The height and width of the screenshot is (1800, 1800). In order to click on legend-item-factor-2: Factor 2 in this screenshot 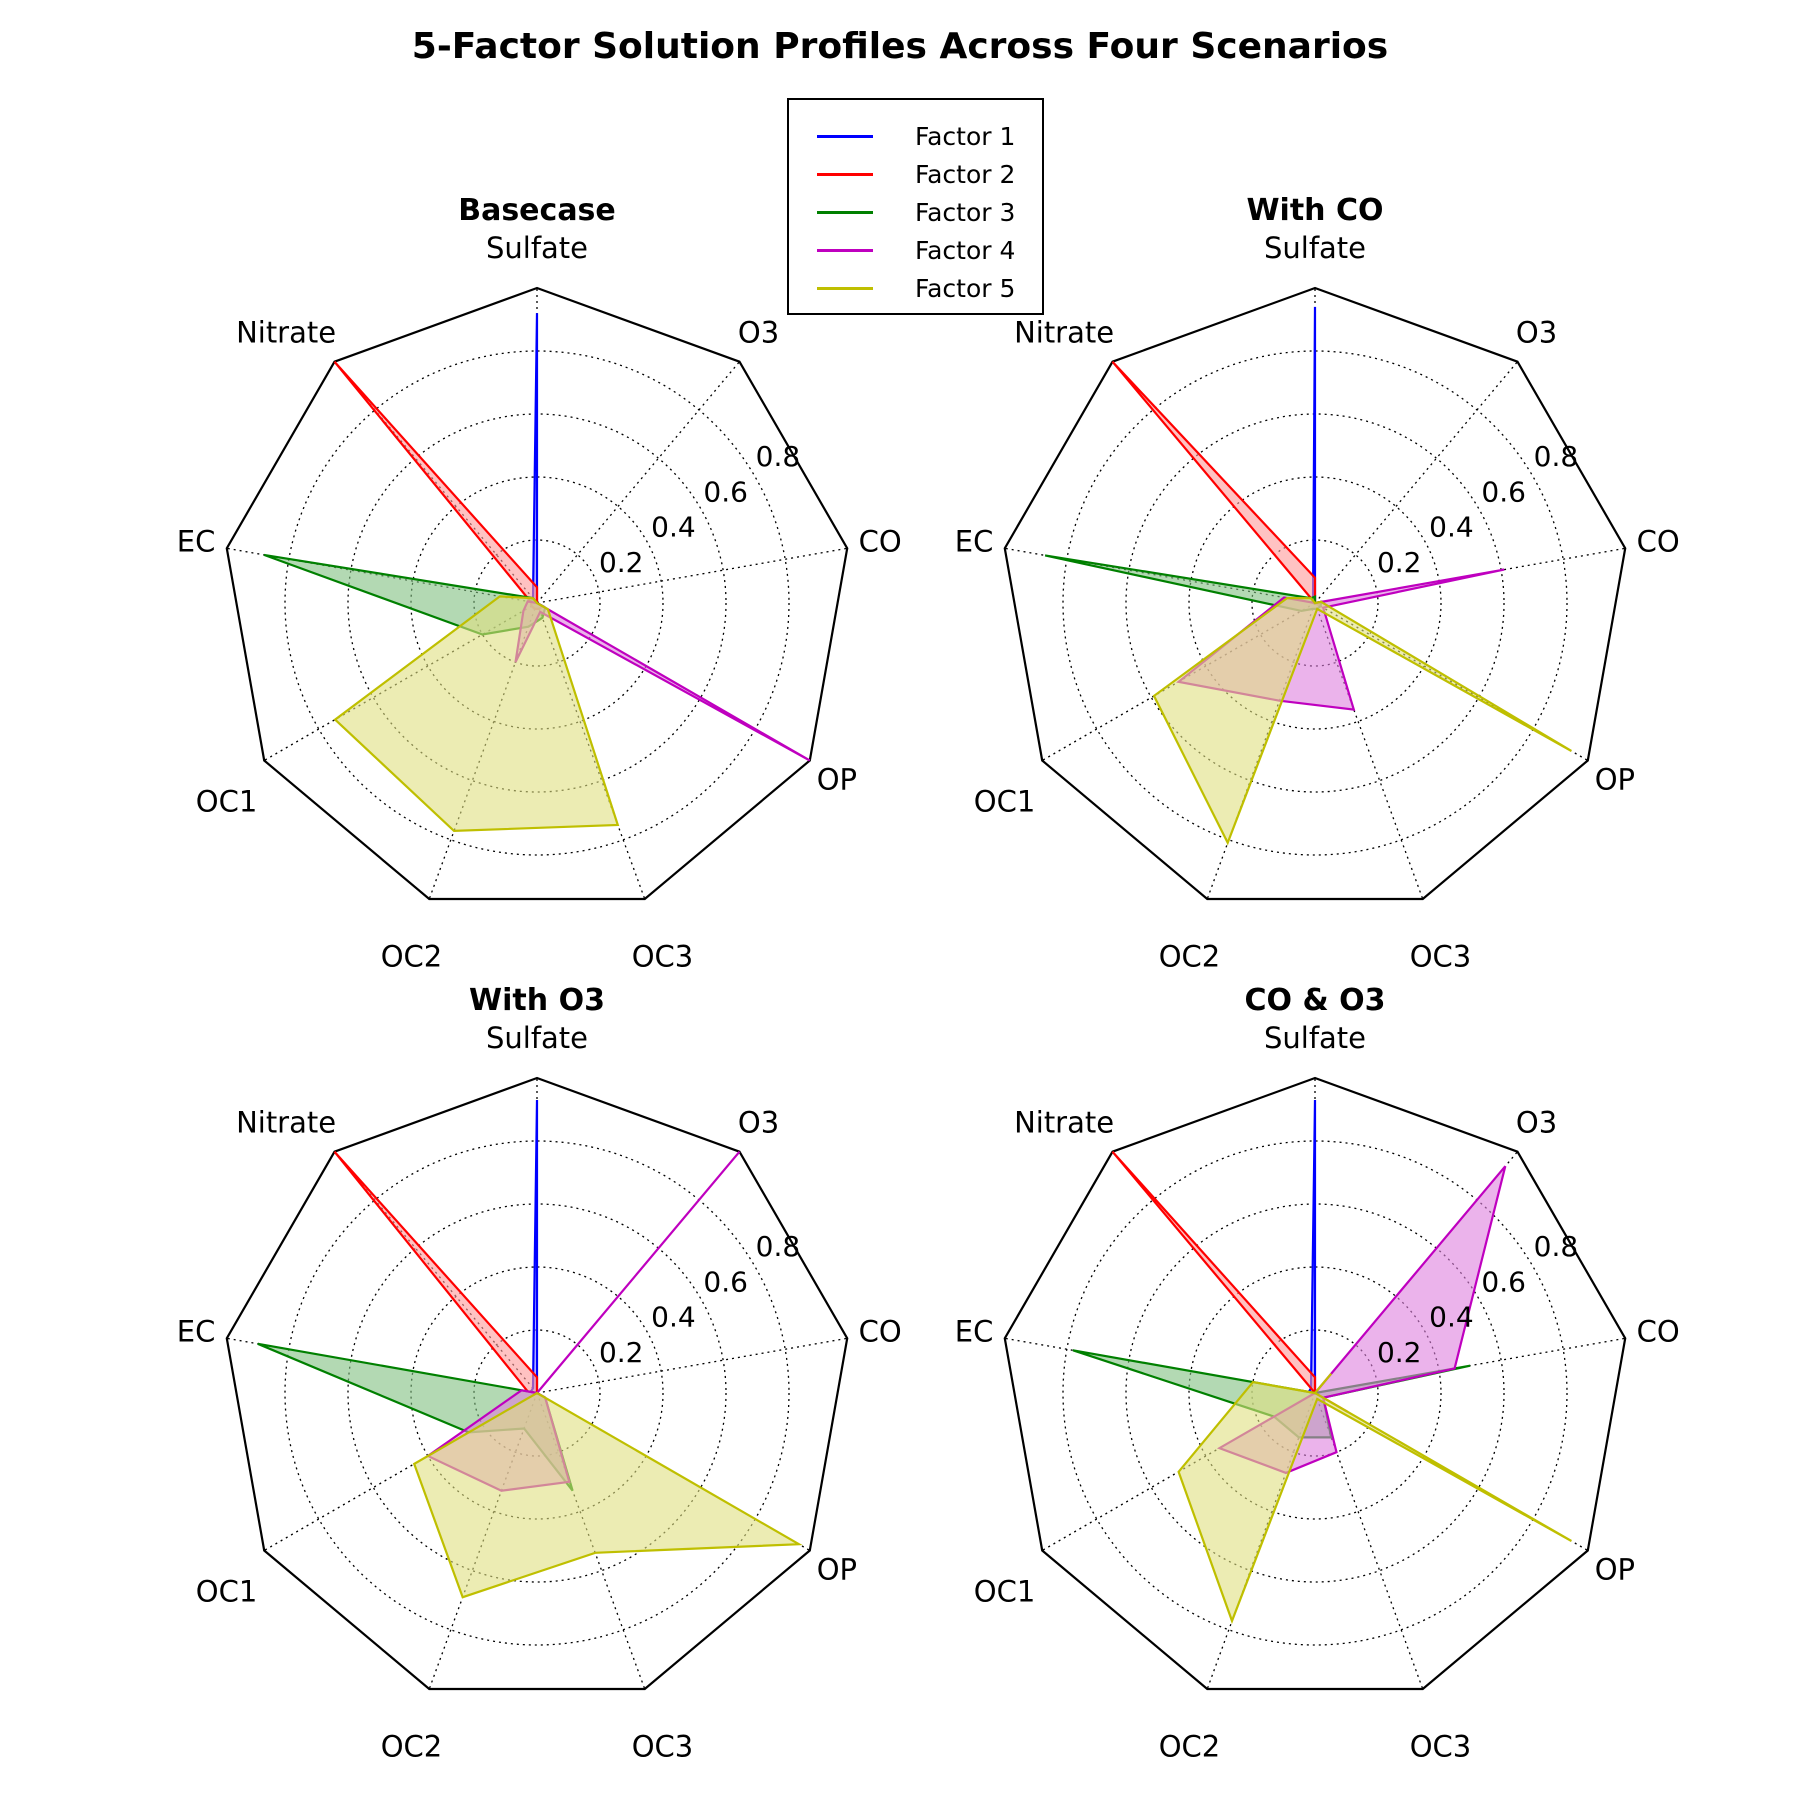, I will do `click(915, 175)`.